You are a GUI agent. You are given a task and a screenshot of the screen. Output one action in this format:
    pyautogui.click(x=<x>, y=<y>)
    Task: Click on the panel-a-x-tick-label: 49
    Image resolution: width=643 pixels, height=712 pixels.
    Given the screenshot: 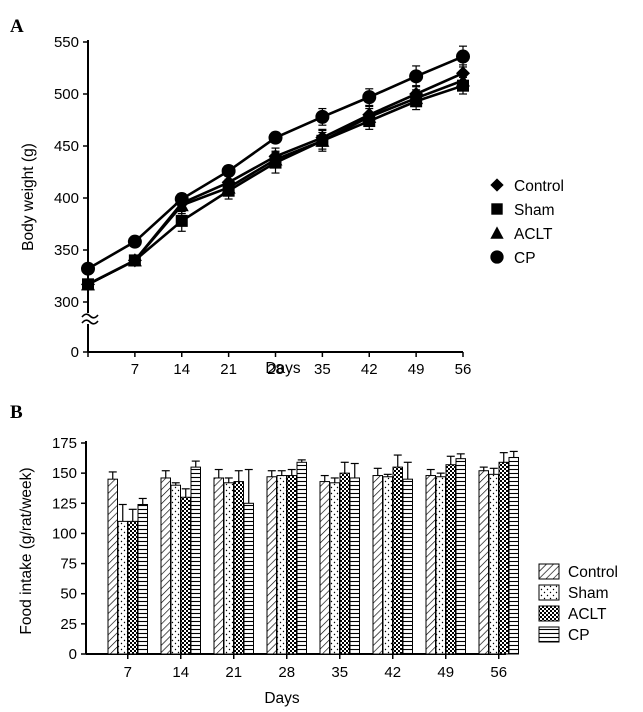 What is the action you would take?
    pyautogui.click(x=416, y=369)
    